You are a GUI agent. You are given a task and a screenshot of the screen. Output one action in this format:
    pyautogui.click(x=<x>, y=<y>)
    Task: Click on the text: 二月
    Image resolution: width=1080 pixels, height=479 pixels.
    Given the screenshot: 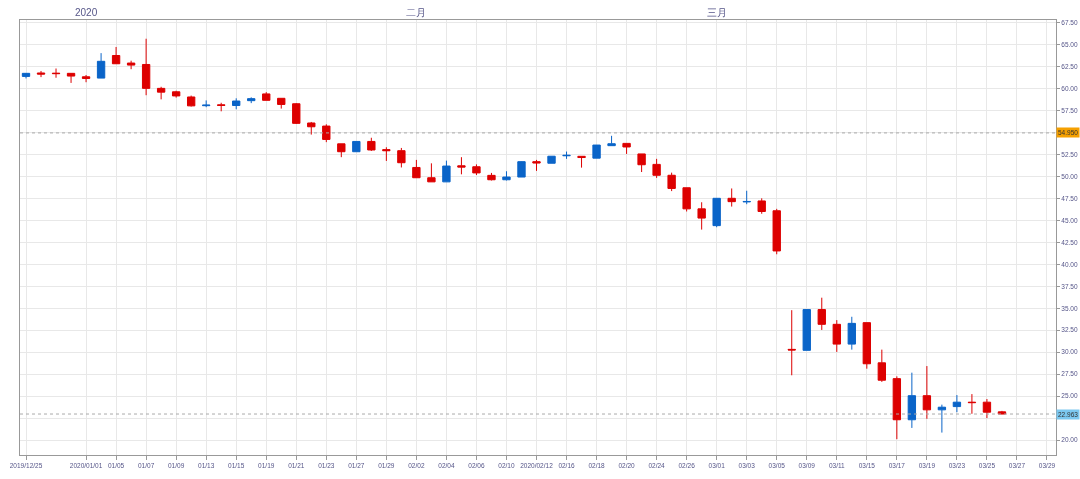 What is the action you would take?
    pyautogui.click(x=416, y=12)
    